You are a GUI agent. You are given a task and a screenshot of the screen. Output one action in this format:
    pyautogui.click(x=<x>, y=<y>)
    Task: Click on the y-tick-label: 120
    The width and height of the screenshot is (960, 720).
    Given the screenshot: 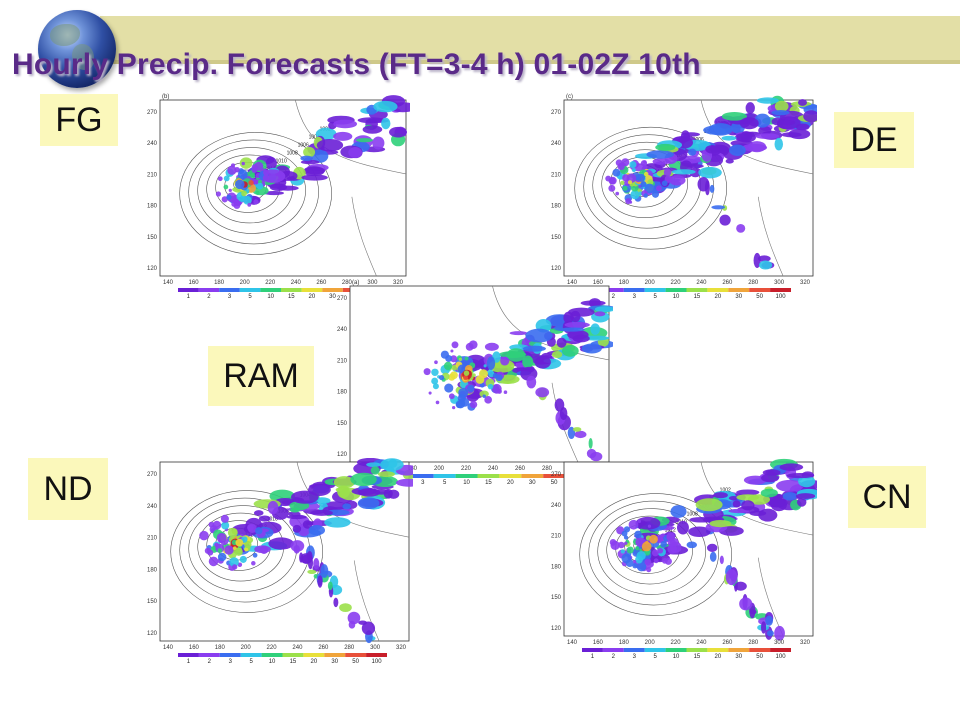 What is the action you would take?
    pyautogui.click(x=152, y=269)
    